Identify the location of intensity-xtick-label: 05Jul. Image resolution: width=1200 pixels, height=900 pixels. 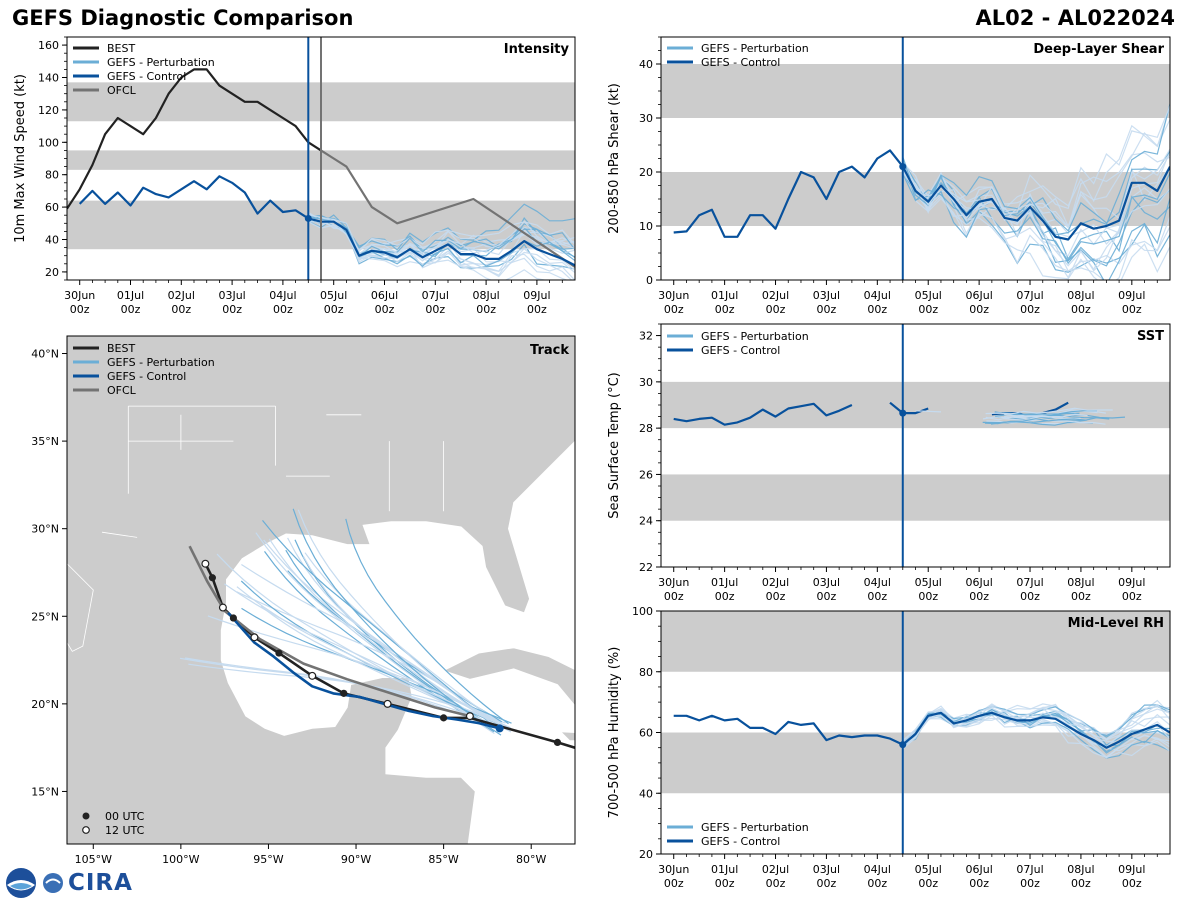
(333, 295).